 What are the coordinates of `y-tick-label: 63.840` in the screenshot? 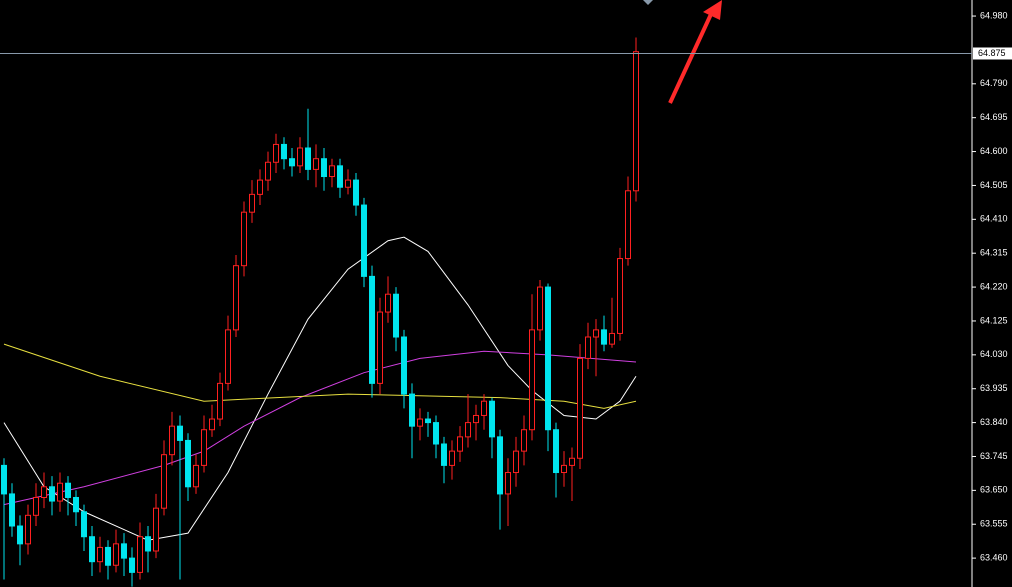 It's located at (994, 422).